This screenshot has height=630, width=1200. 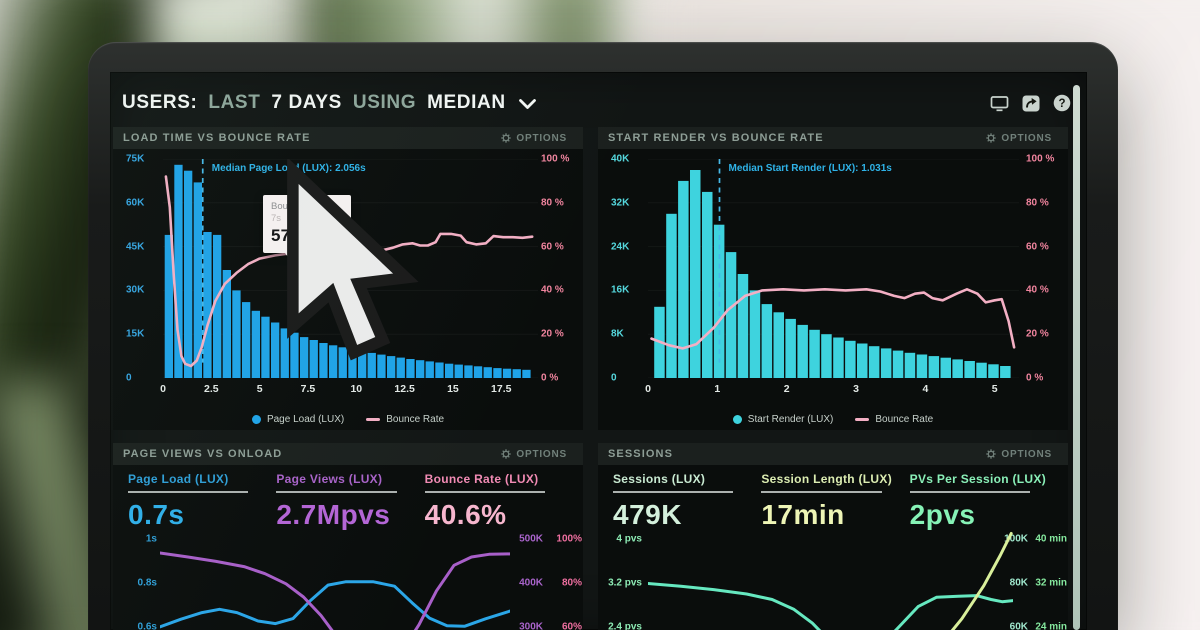 I want to click on x-axis: 0 1 2 3 4 5, so click(x=832, y=389).